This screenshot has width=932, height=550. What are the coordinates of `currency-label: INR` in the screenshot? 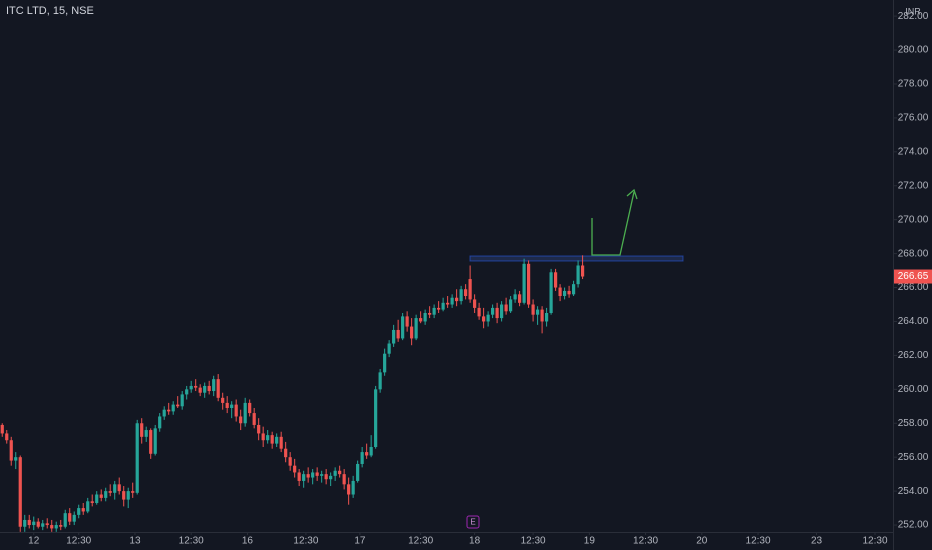 It's located at (913, 11).